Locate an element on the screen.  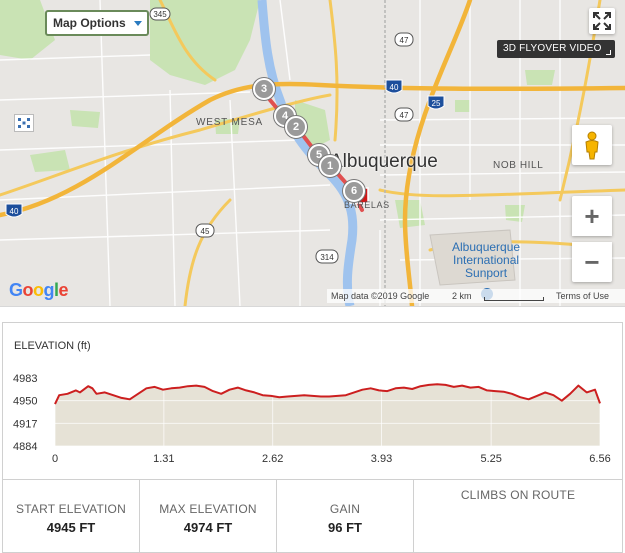
caret-down-icon is located at coordinates (137, 23).